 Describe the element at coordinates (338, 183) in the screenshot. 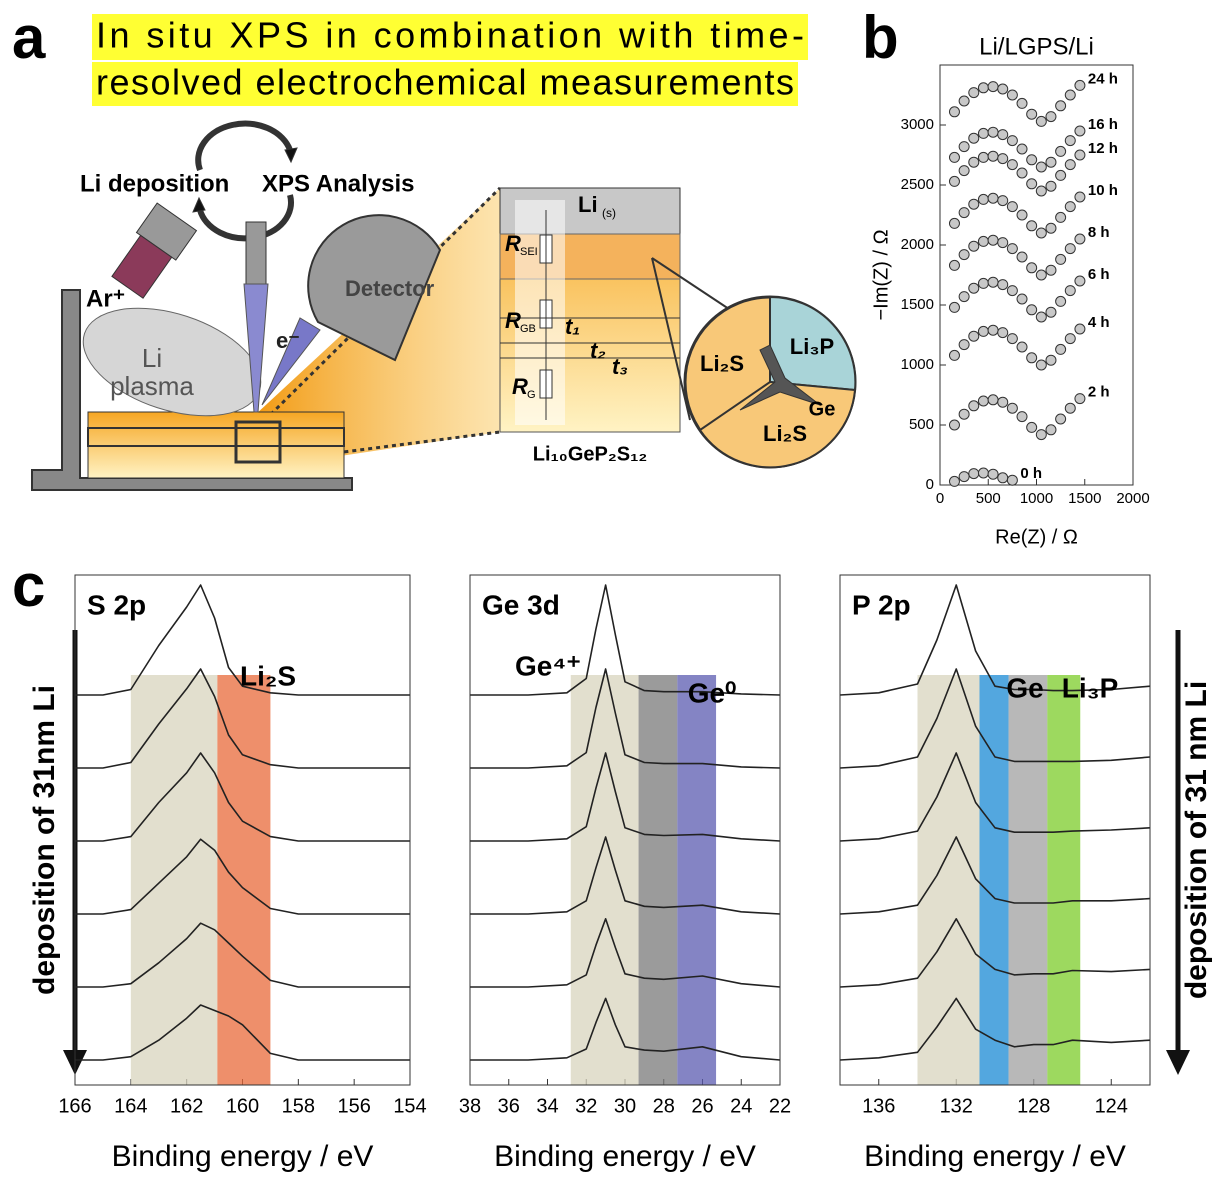

I see `label: XPS Analysis` at that location.